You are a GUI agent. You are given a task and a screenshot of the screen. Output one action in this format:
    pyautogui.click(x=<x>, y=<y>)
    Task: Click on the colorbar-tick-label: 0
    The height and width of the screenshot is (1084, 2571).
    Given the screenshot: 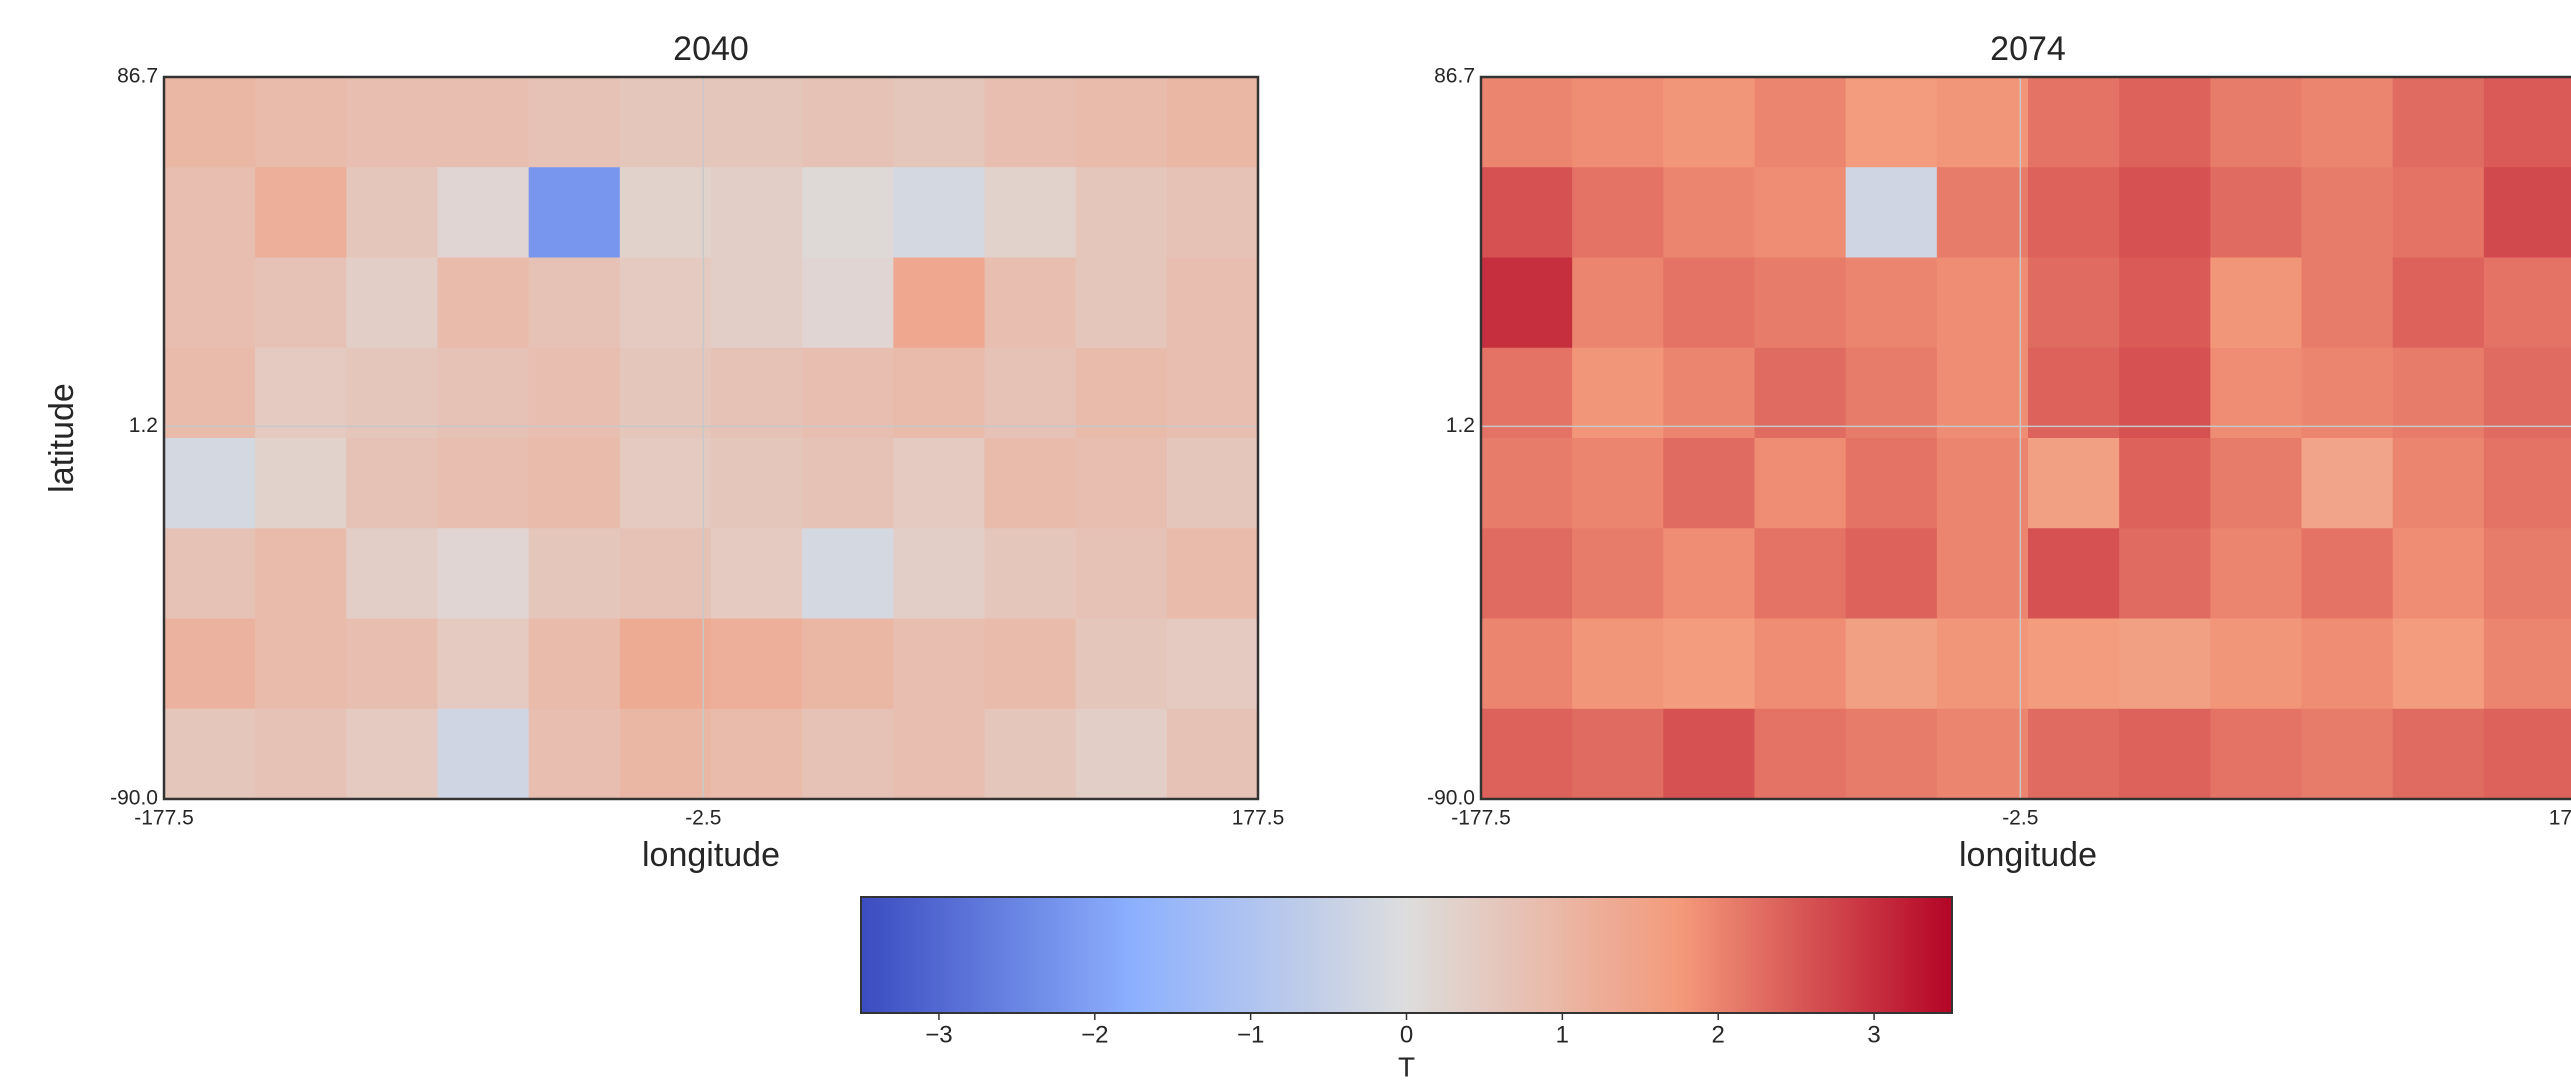 What is the action you would take?
    pyautogui.click(x=1406, y=1034)
    